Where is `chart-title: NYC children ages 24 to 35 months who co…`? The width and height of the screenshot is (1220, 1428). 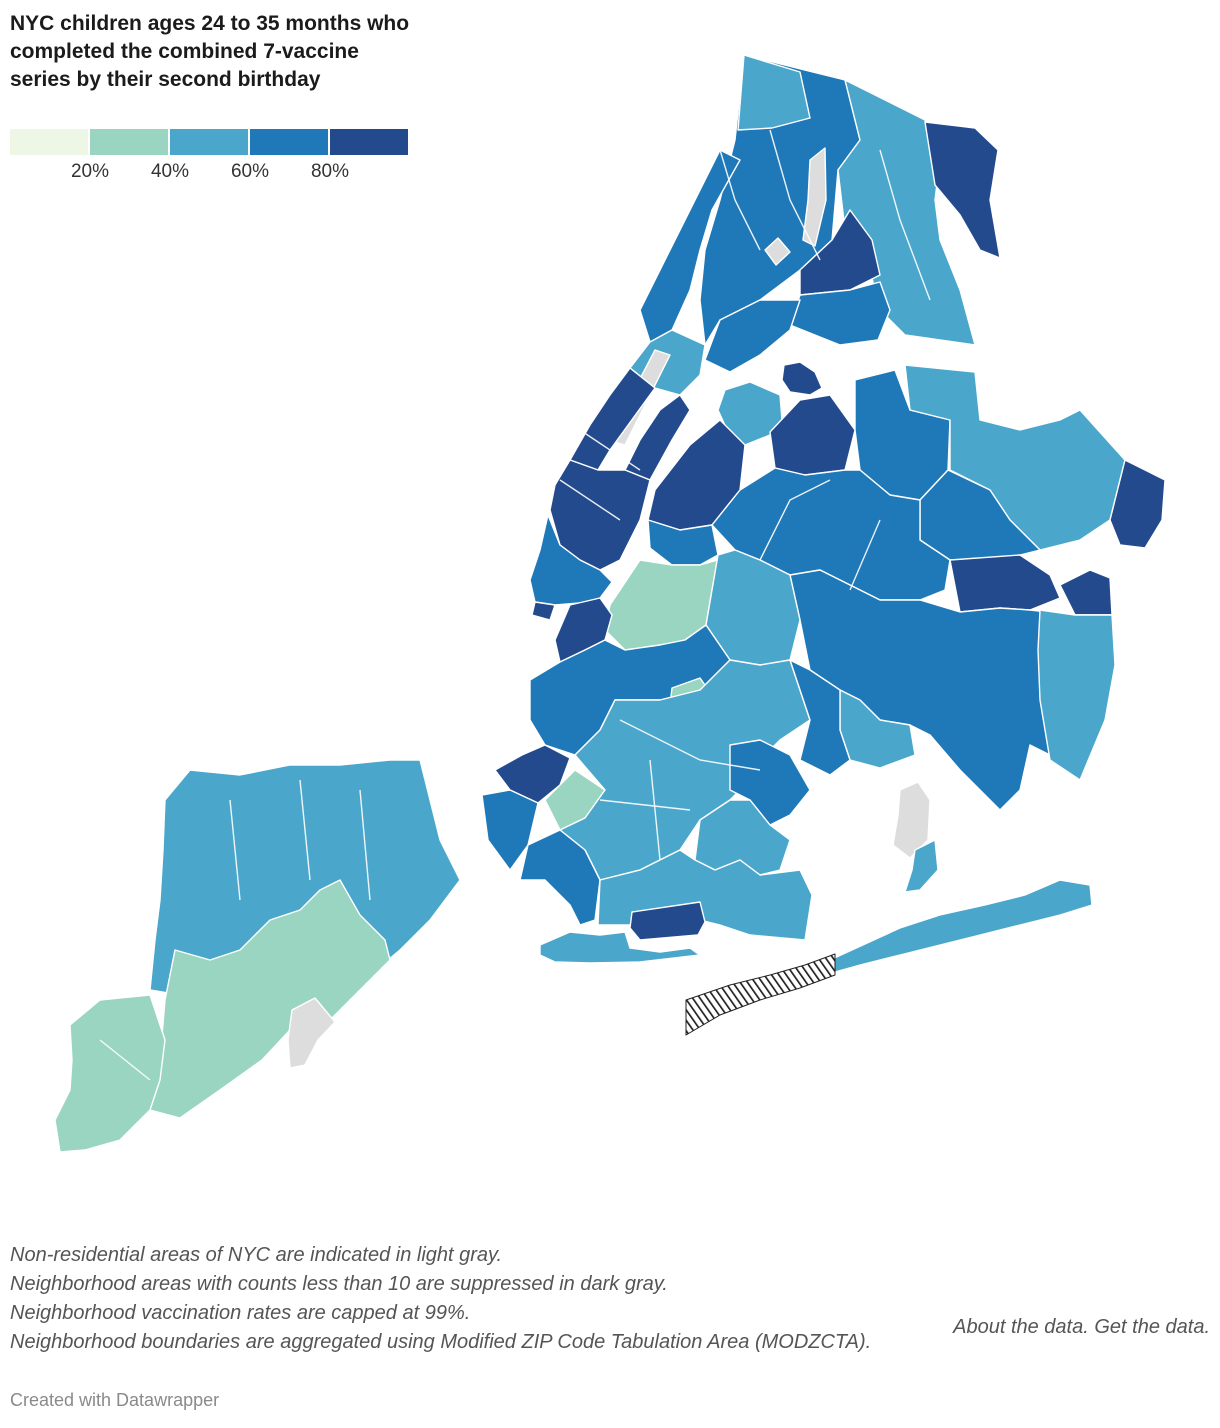
chart-title: NYC children ages 24 to 35 months who co… is located at coordinates (210, 51).